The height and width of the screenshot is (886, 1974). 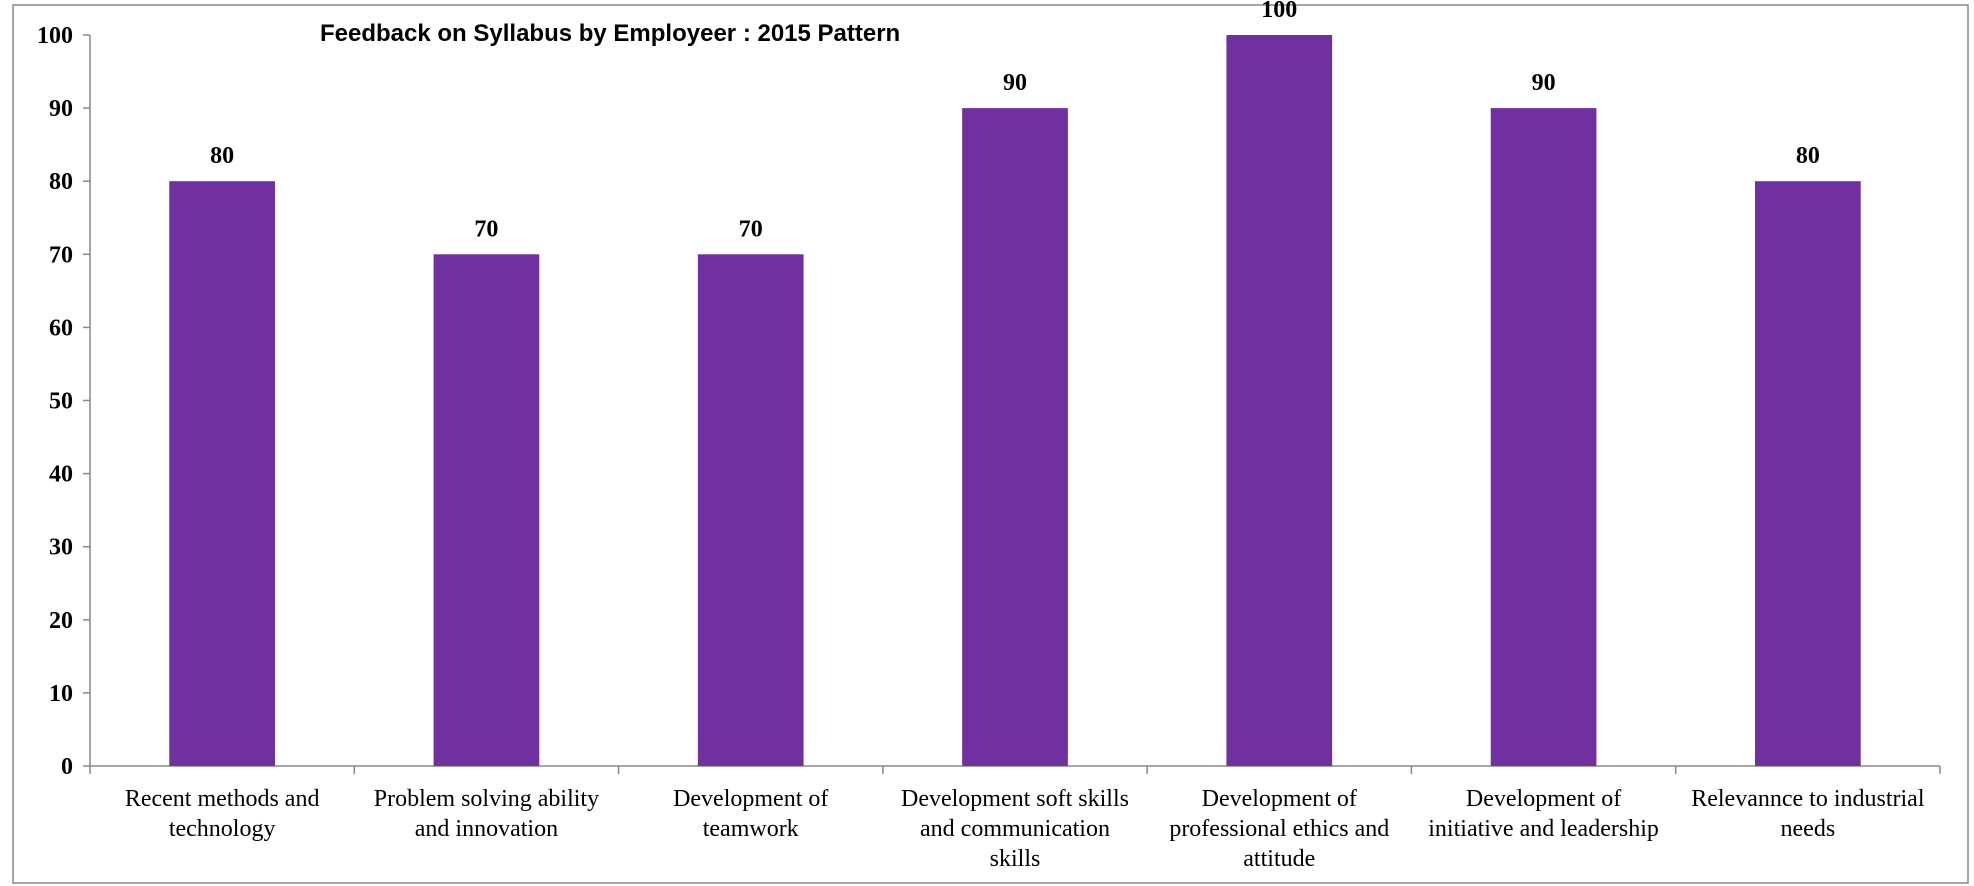 I want to click on y-tick-label: 0, so click(x=67, y=767).